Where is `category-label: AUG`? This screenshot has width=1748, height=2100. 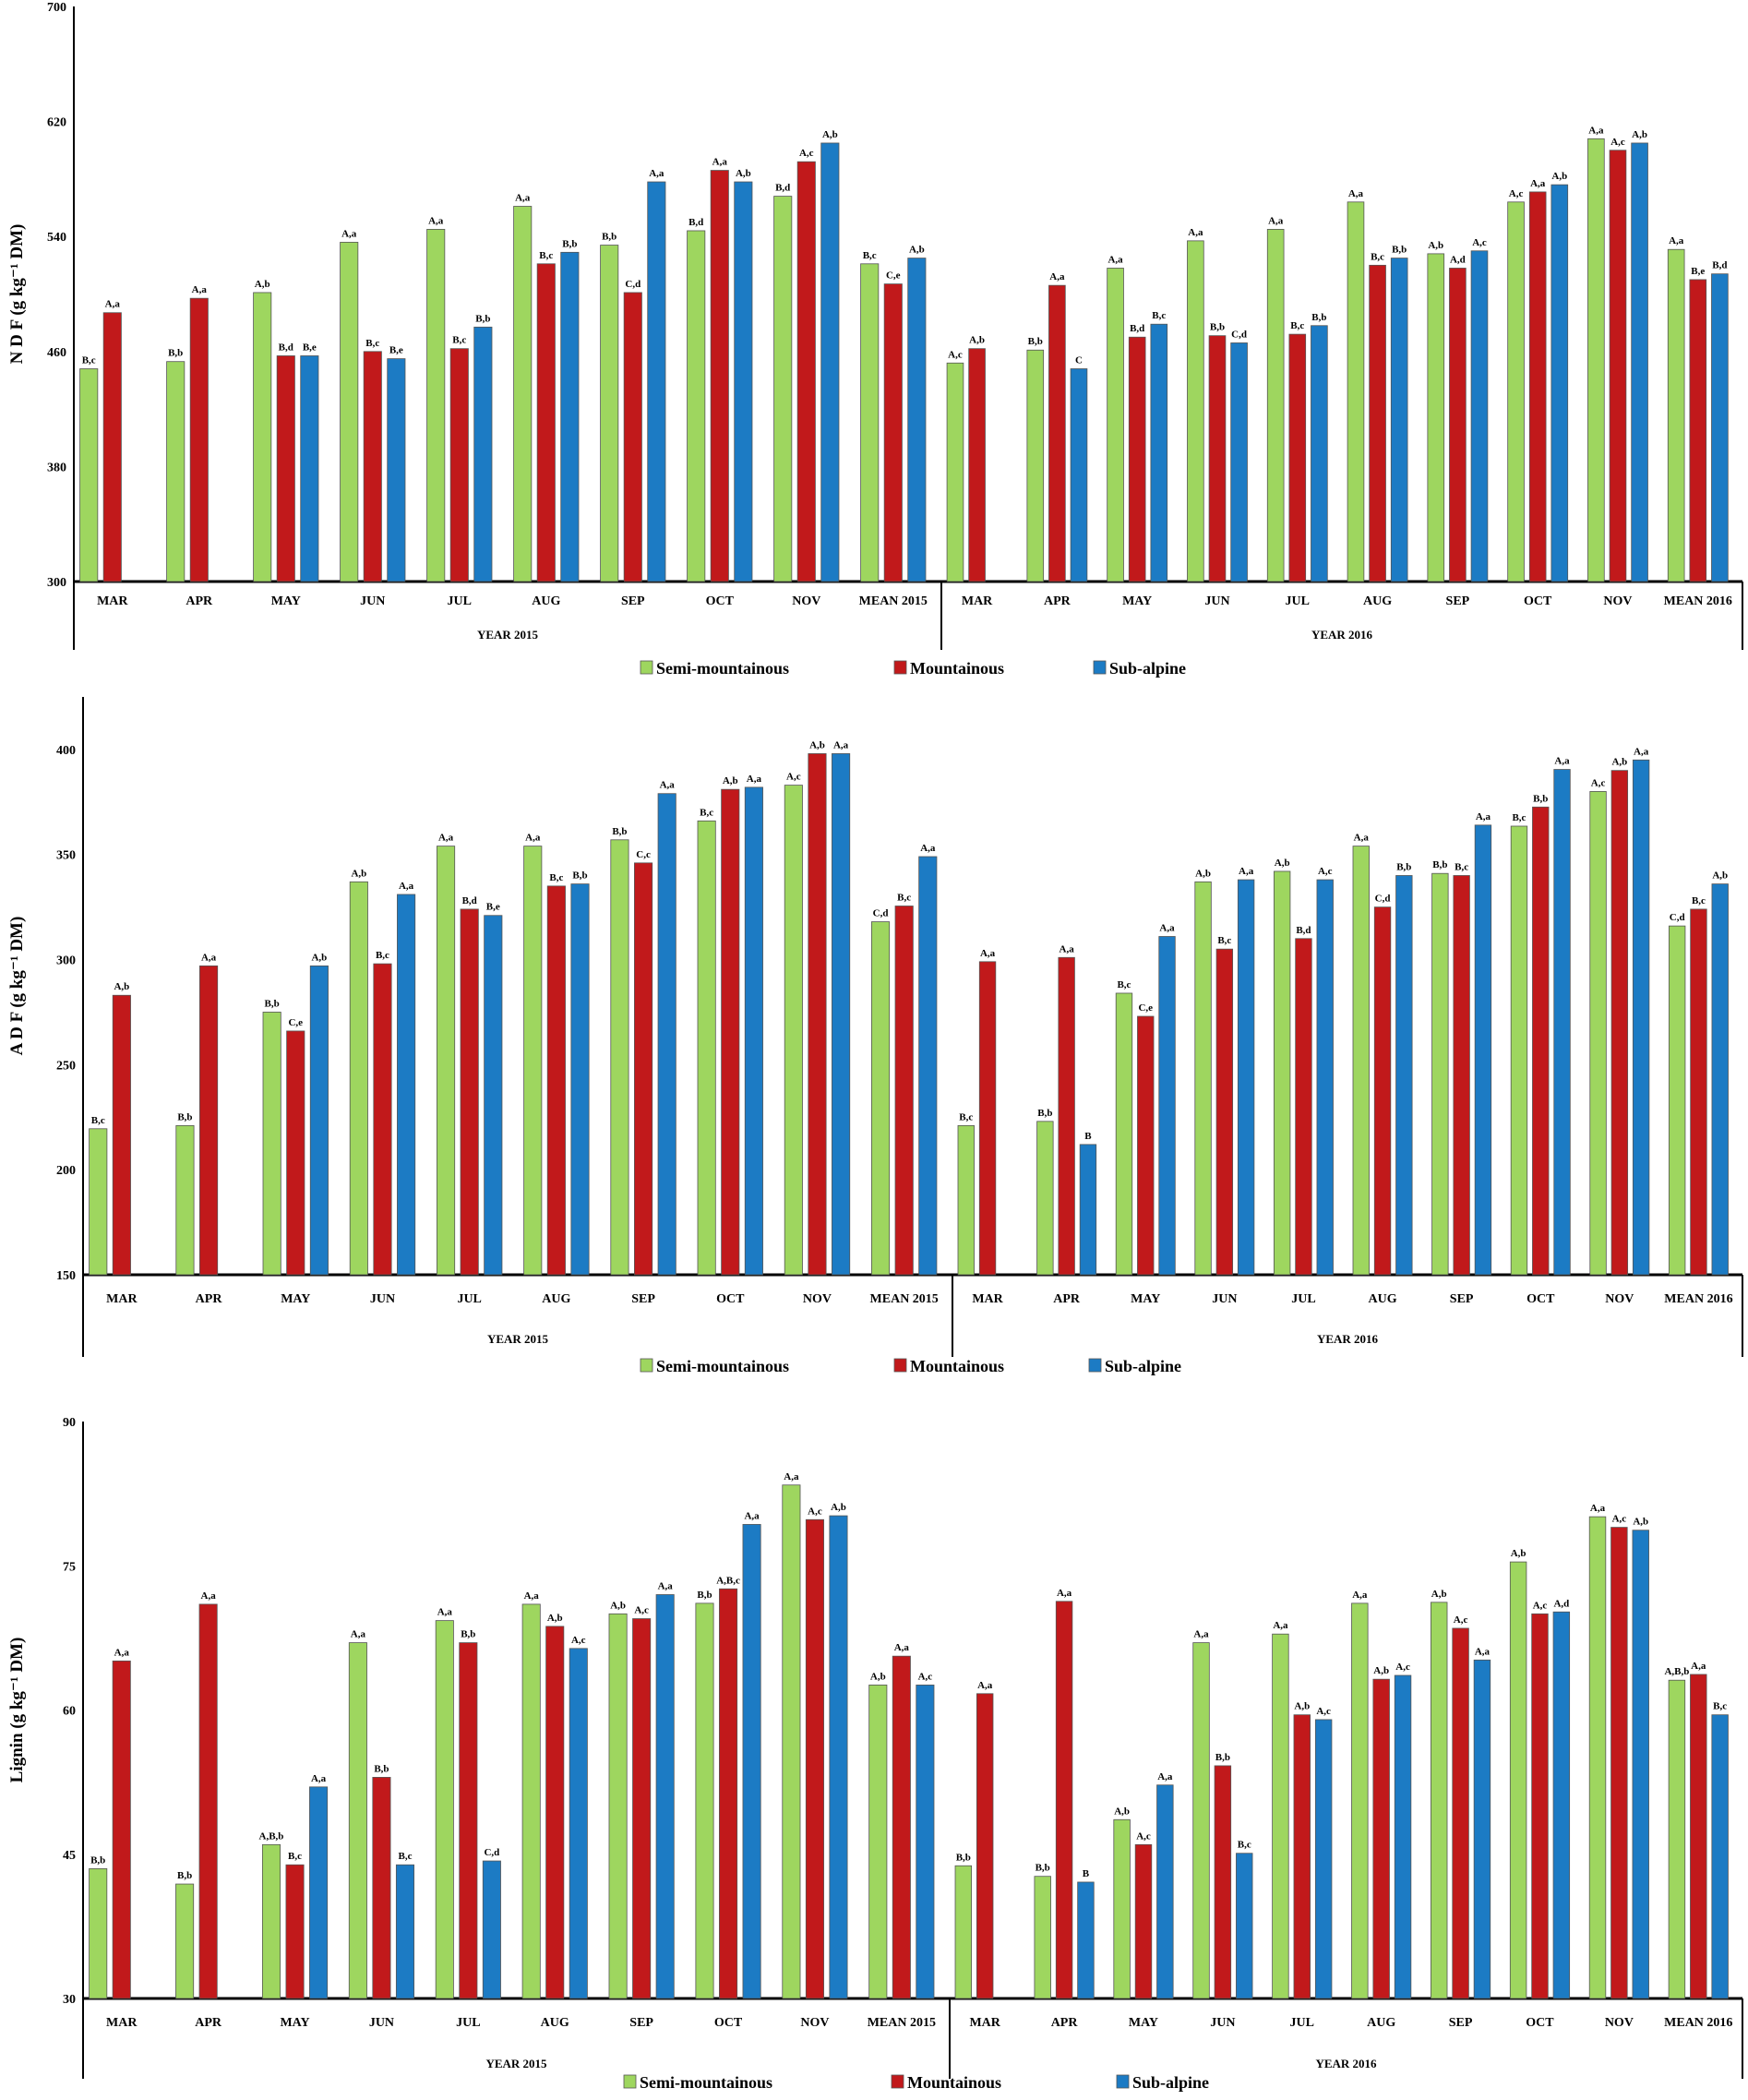
category-label: AUG is located at coordinates (1382, 1299).